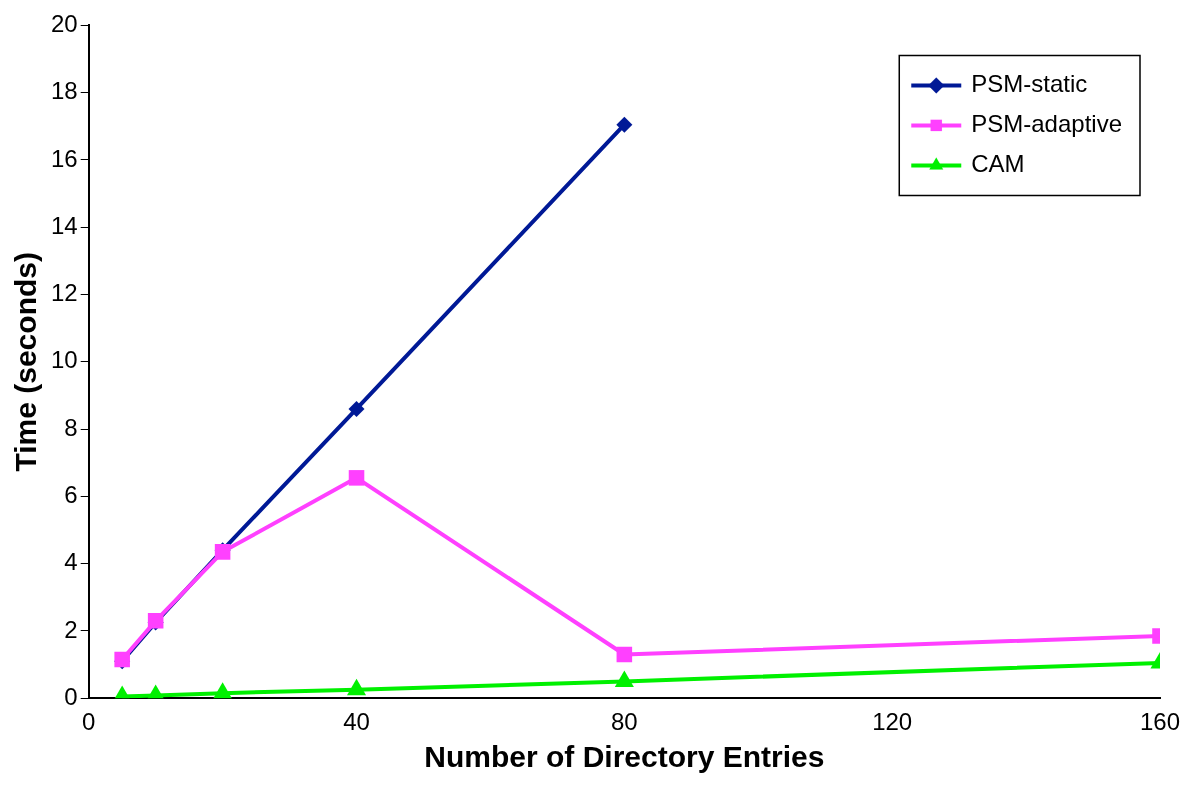  Describe the element at coordinates (624, 722) in the screenshot. I see `x-tick-label: 80` at that location.